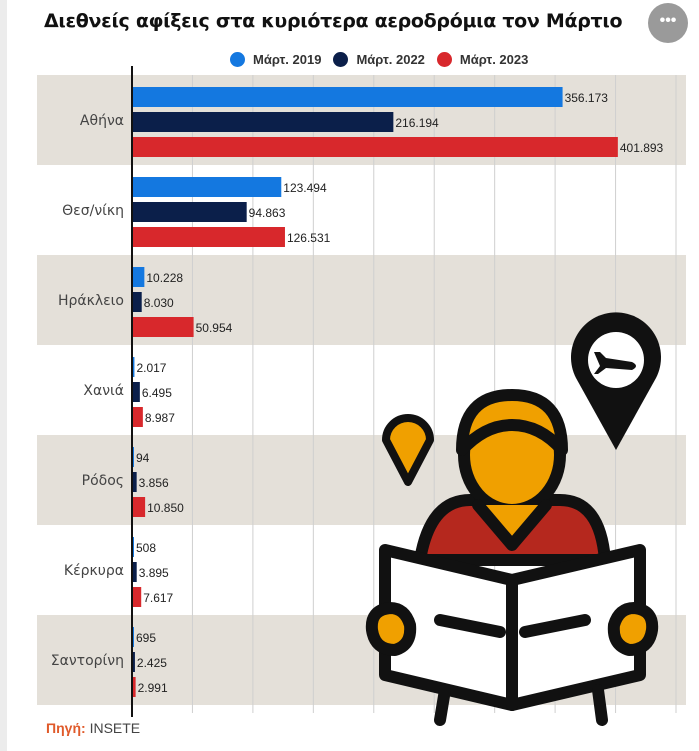  What do you see at coordinates (305, 188) in the screenshot?
I see `data-label: 123.494` at bounding box center [305, 188].